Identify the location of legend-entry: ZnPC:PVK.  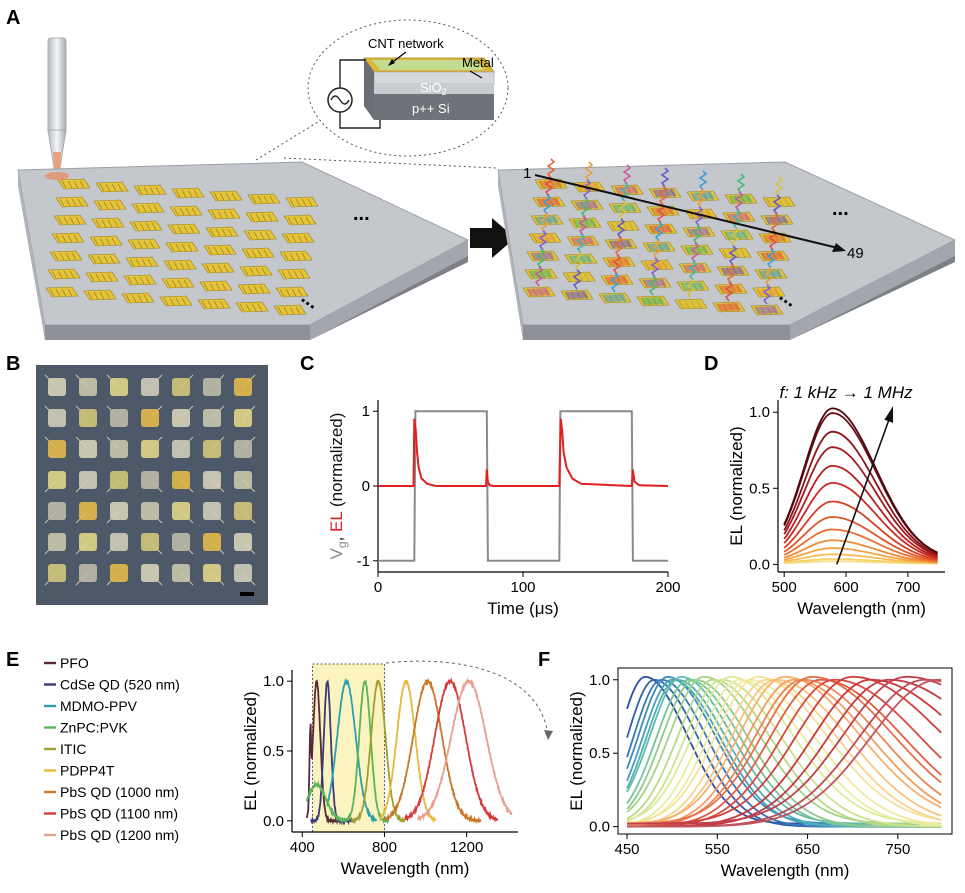
(86, 728).